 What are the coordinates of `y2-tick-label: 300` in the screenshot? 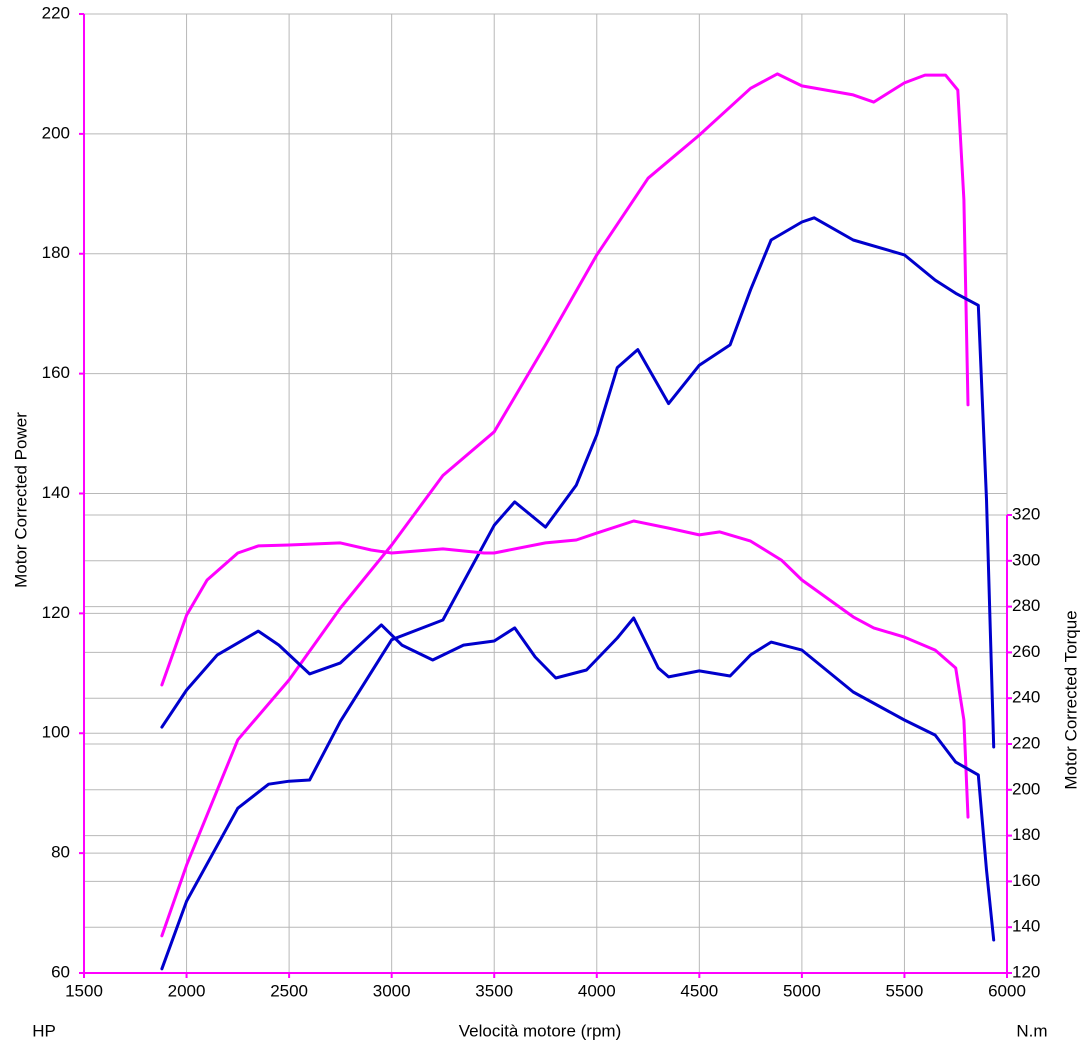 It's located at (1026, 559).